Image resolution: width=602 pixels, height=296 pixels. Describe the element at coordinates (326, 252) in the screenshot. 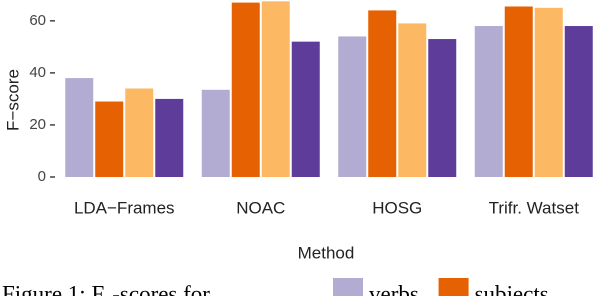

I see `x-axis-label: Method` at that location.